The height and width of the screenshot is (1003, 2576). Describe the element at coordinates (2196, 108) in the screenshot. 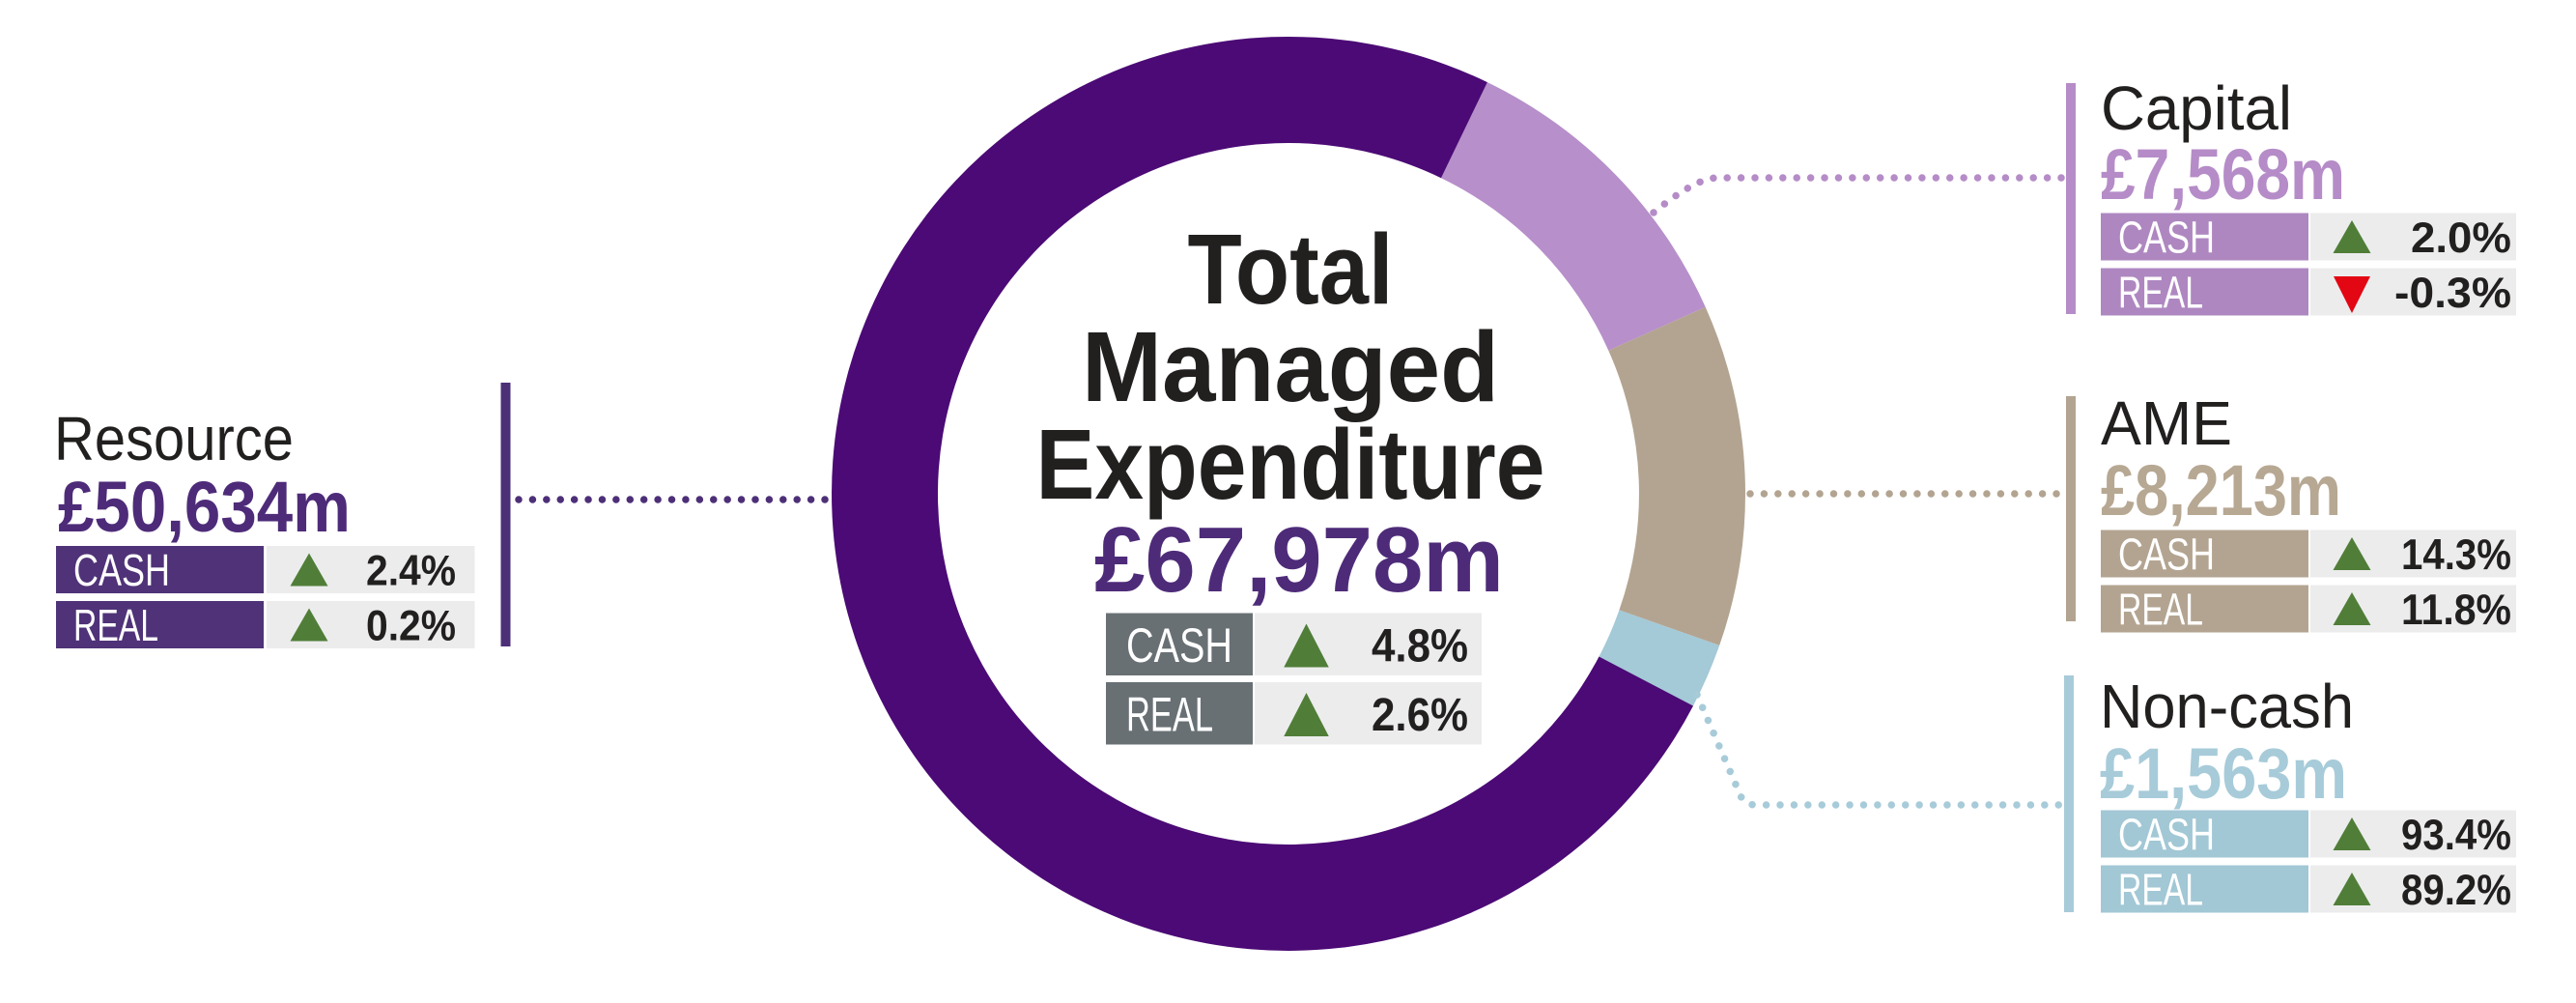

I see `svg-text: Capital` at that location.